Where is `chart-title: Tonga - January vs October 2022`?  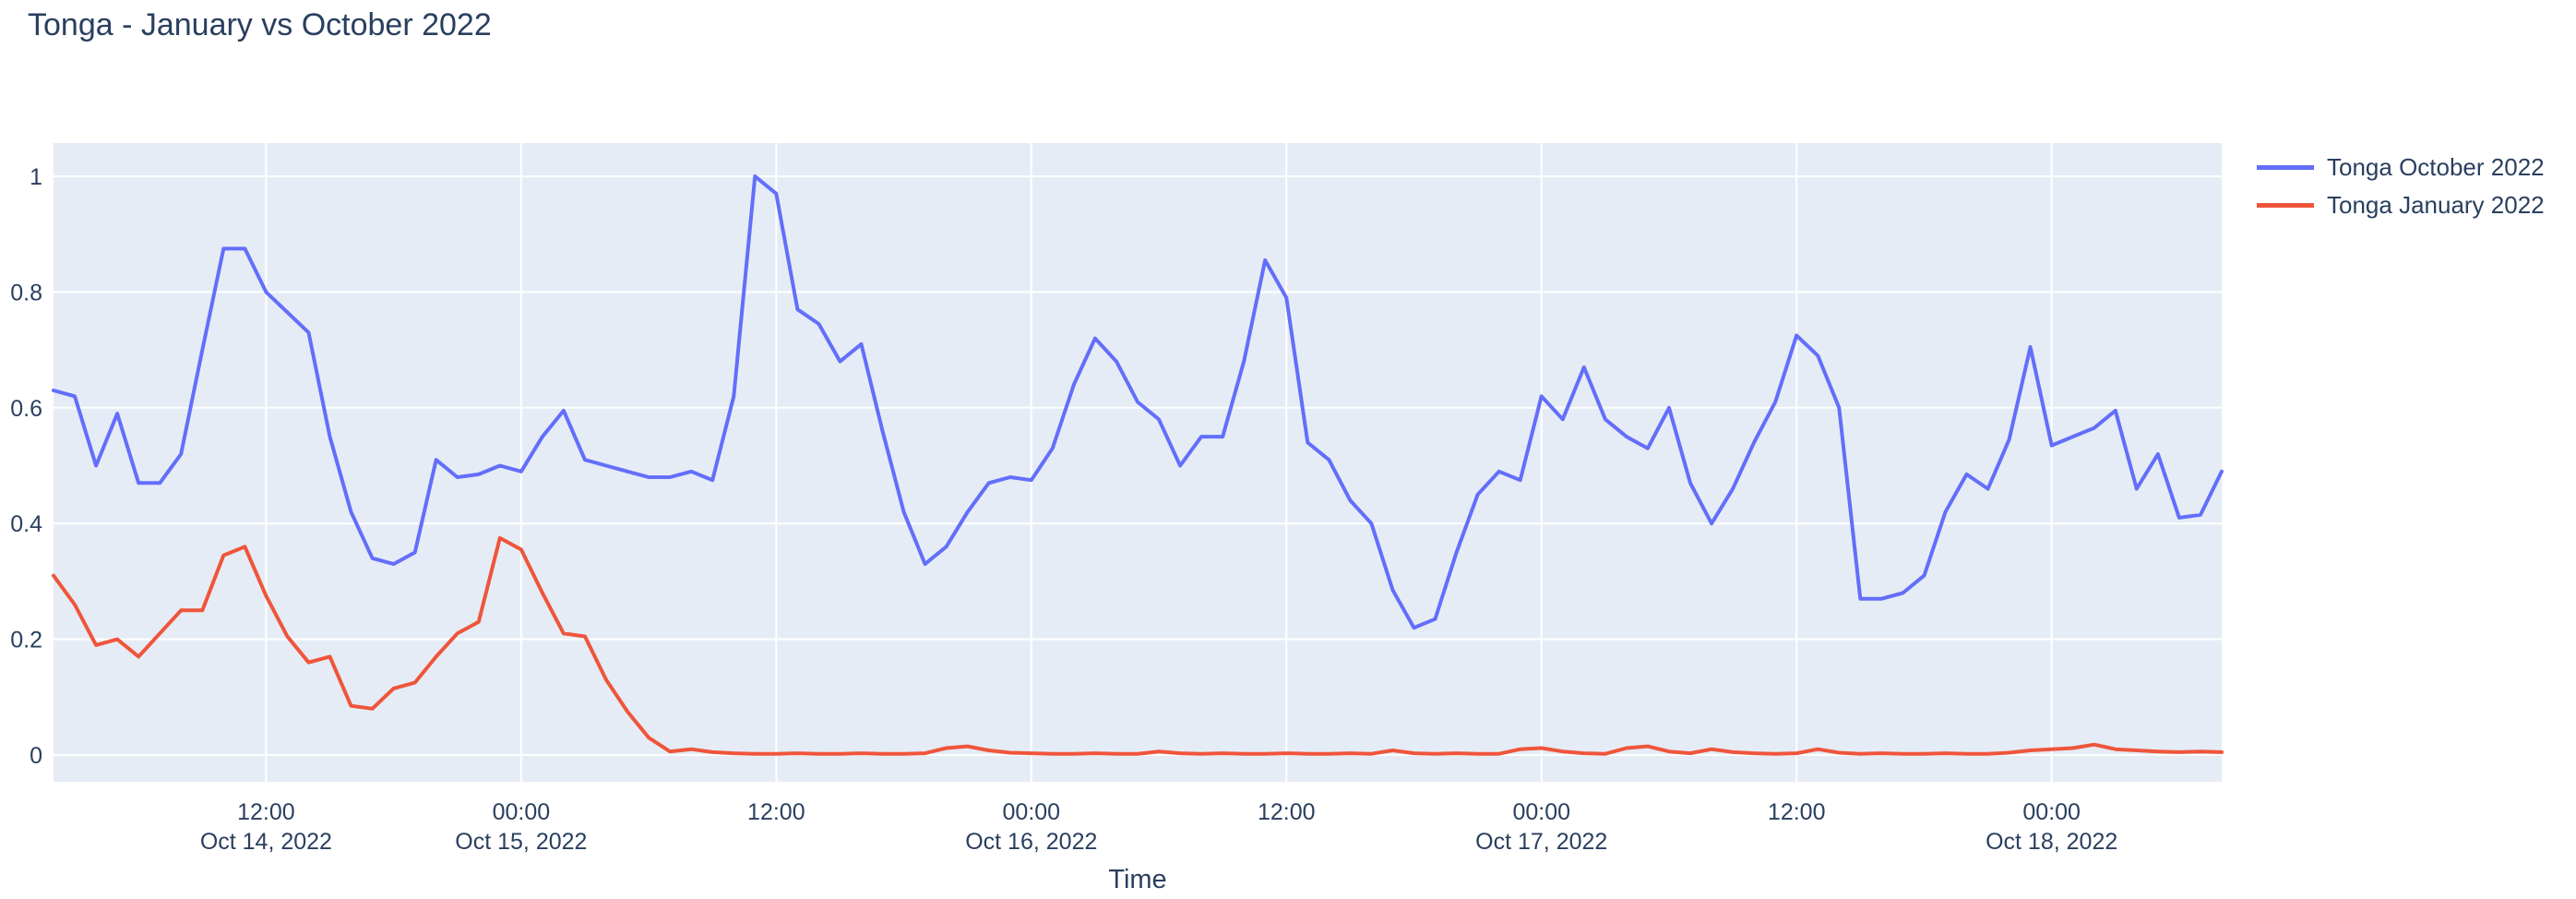
chart-title: Tonga - January vs October 2022 is located at coordinates (260, 24).